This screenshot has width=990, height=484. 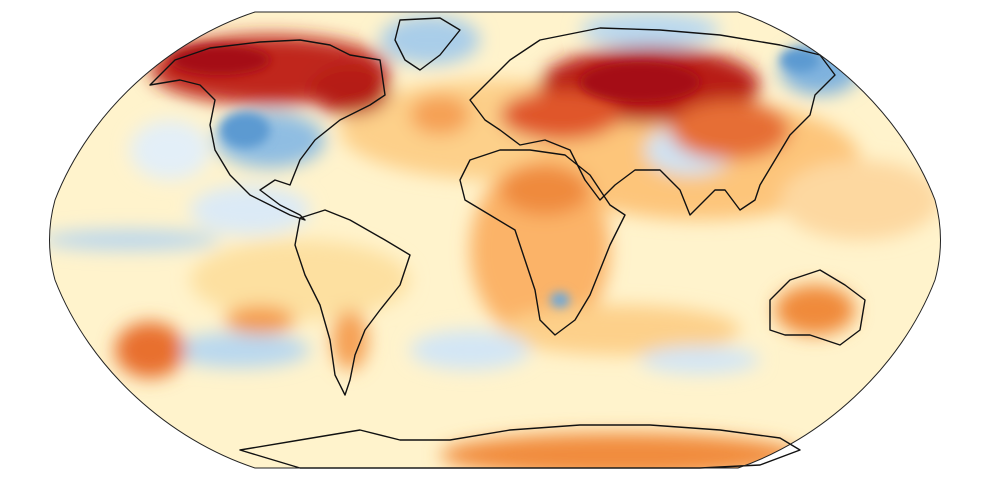 What do you see at coordinates (520, 446) in the screenshot?
I see `antarctica-coast` at bounding box center [520, 446].